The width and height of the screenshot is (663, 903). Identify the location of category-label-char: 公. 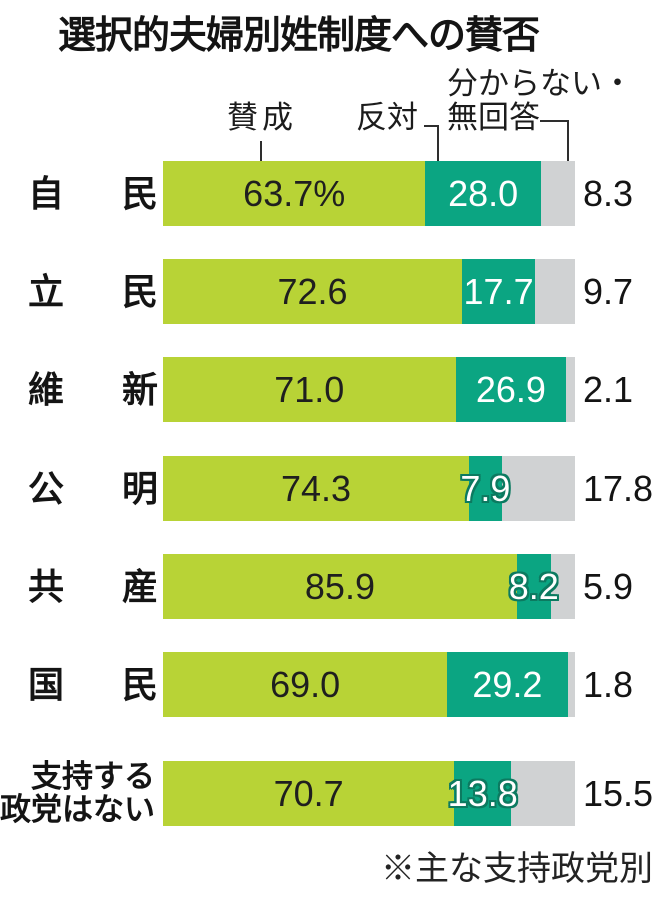
(46, 488).